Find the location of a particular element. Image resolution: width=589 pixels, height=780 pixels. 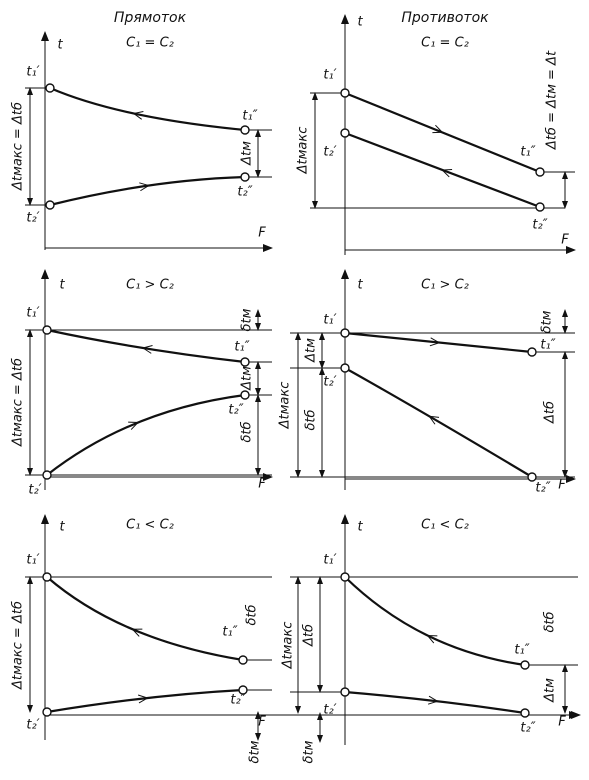

label: Δtмакс = Δtб is located at coordinates (18, 402).